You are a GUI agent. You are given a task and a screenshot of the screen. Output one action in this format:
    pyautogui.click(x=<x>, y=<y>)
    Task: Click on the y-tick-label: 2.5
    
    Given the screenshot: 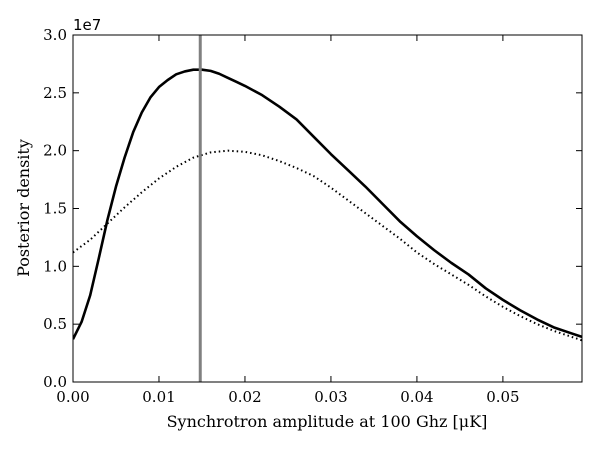 What is the action you would take?
    pyautogui.click(x=55, y=93)
    